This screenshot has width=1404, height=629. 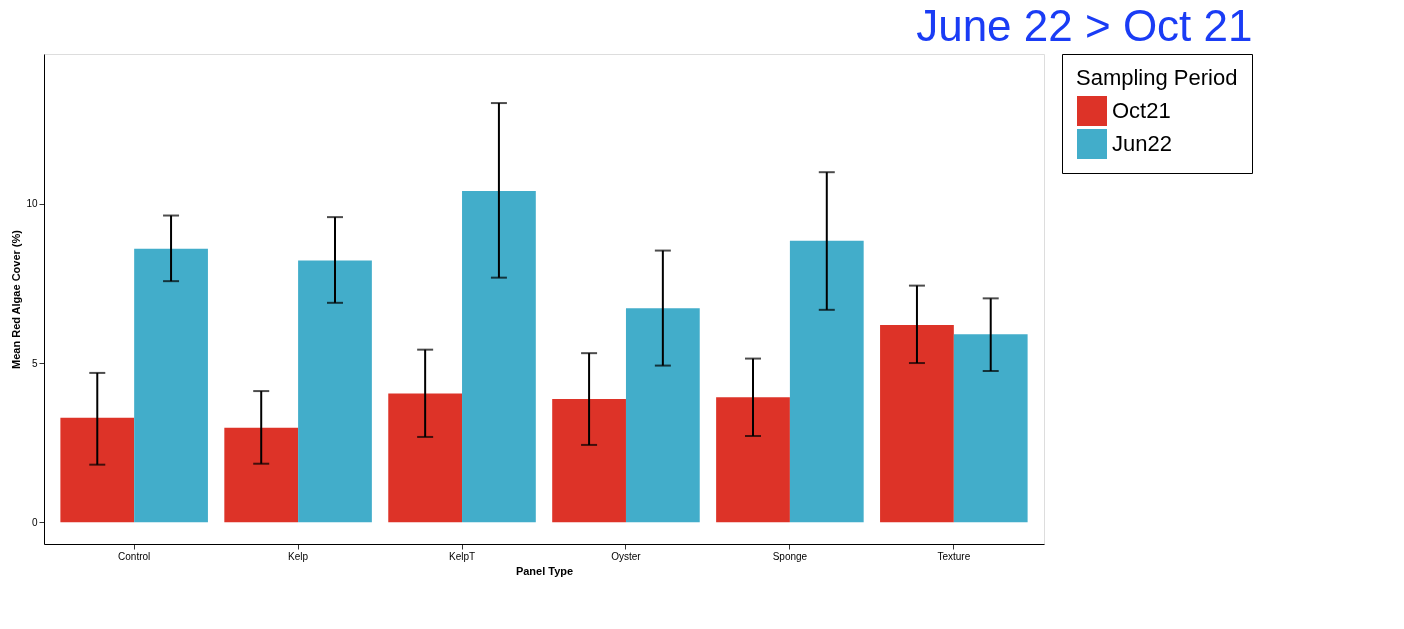 What do you see at coordinates (1142, 143) in the screenshot?
I see `legend-label: Jun22` at bounding box center [1142, 143].